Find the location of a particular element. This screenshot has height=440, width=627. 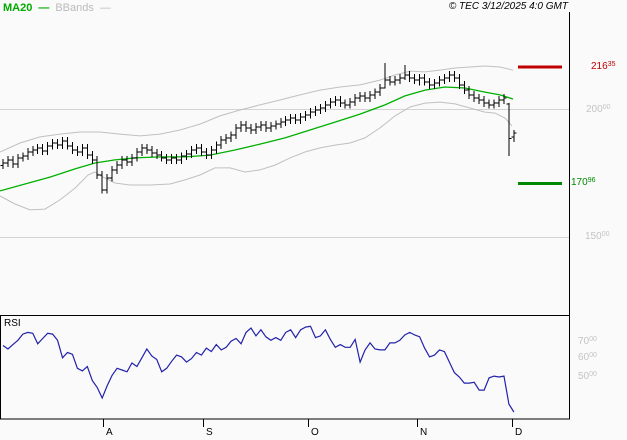

legend-bbands-label: BBands is located at coordinates (74, 8).